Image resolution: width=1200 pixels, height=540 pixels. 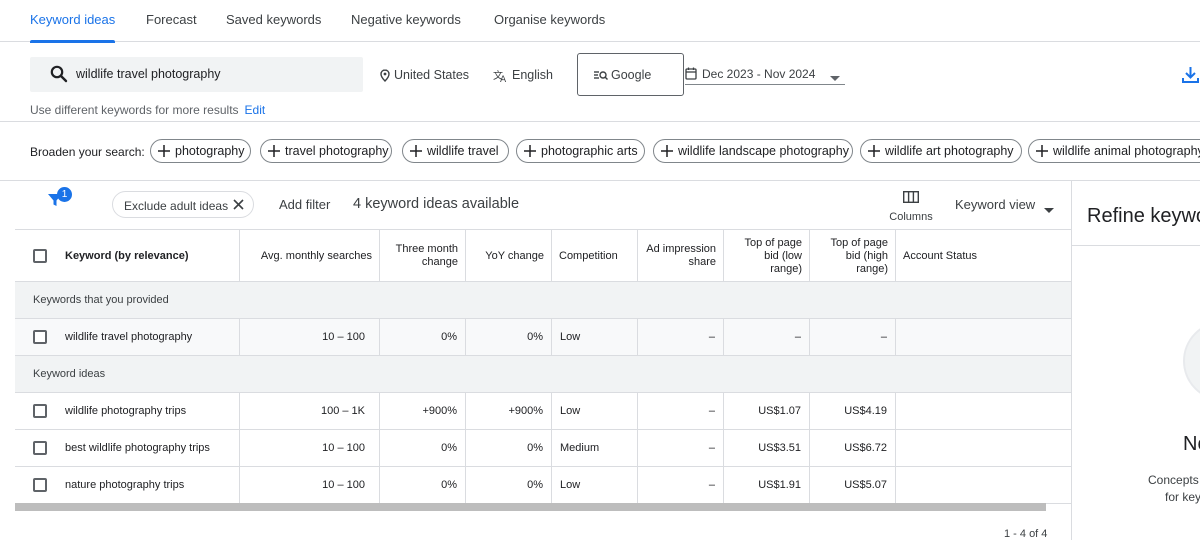 What do you see at coordinates (767, 448) in the screenshot?
I see `row-bid-low: US$3.51` at bounding box center [767, 448].